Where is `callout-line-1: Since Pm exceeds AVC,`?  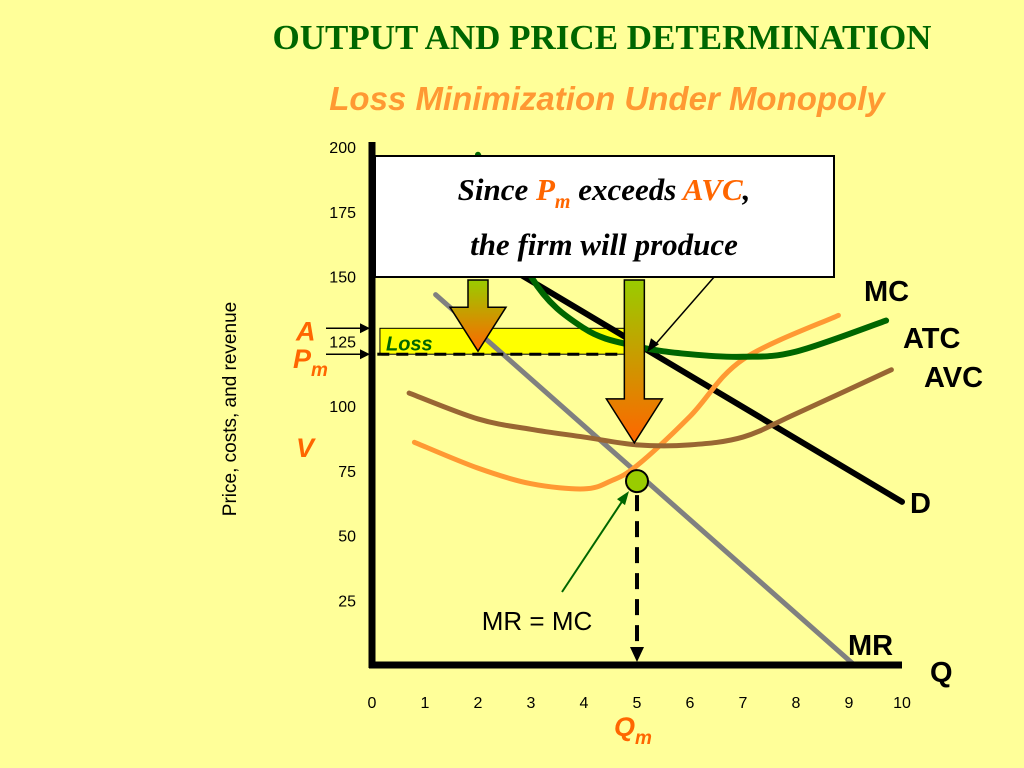
callout-line-1: Since Pm exceeds AVC, is located at coordinates (604, 192).